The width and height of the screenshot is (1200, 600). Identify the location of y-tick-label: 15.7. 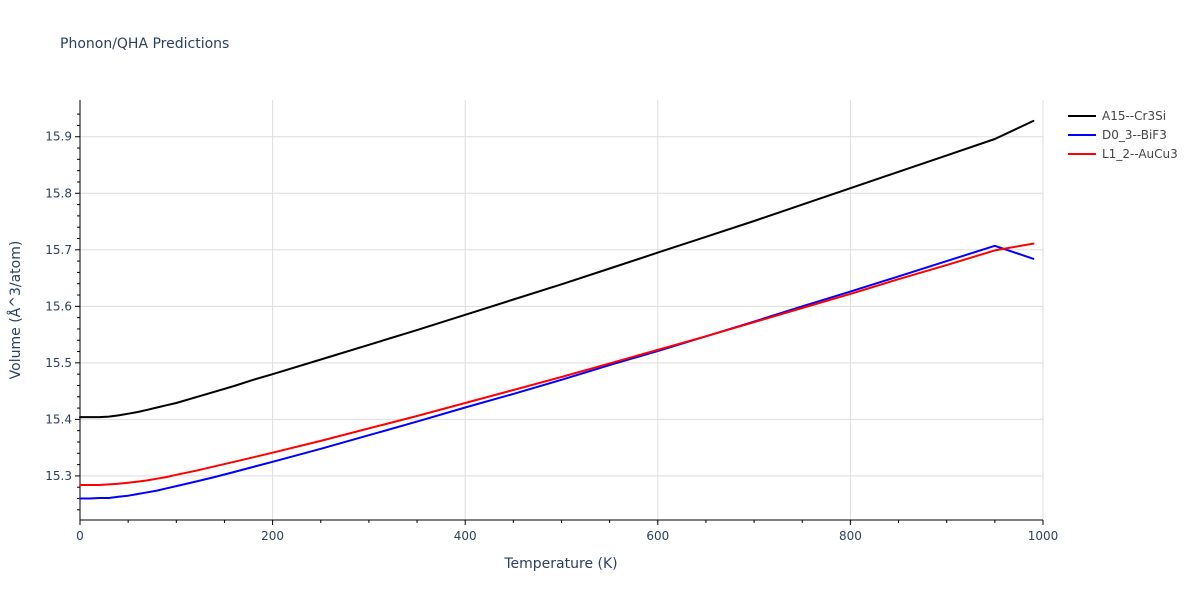
(58, 250).